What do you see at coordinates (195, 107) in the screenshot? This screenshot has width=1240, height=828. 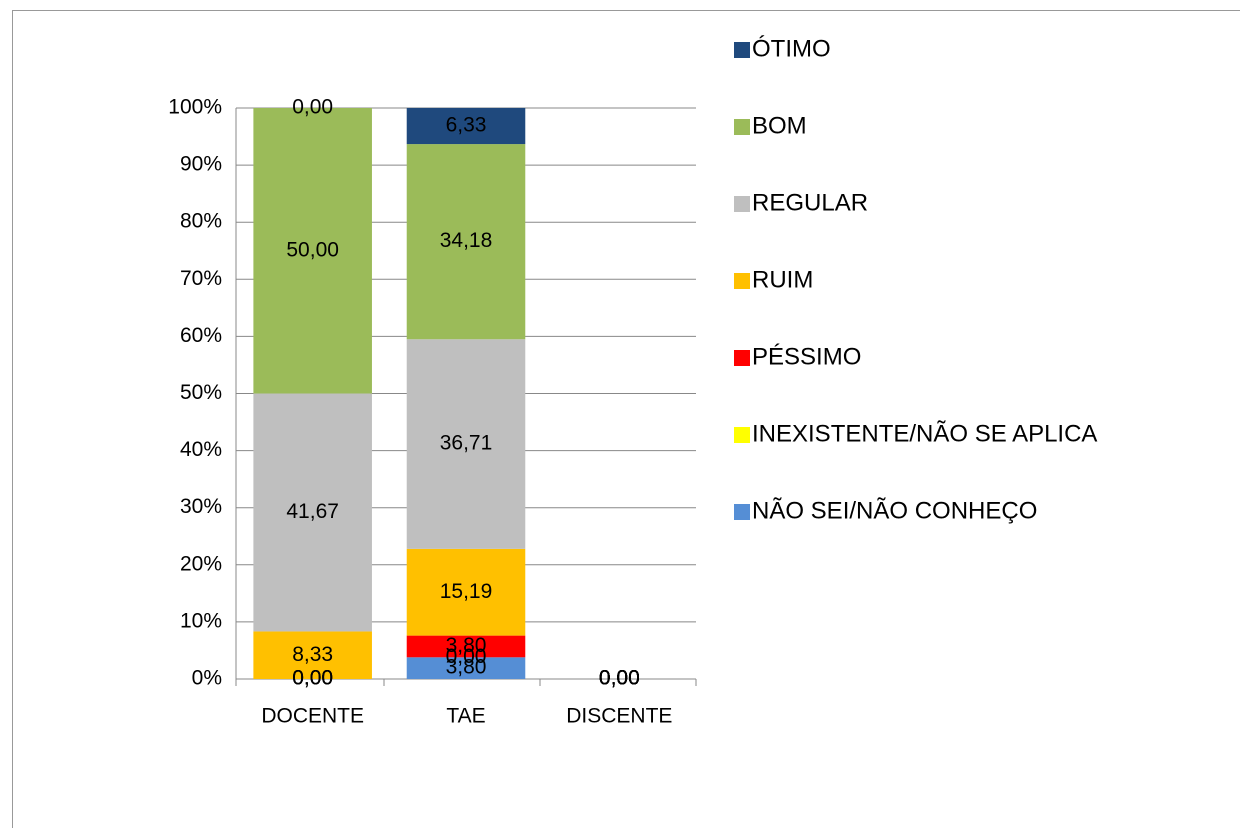 I see `y-tick-label: 100%` at bounding box center [195, 107].